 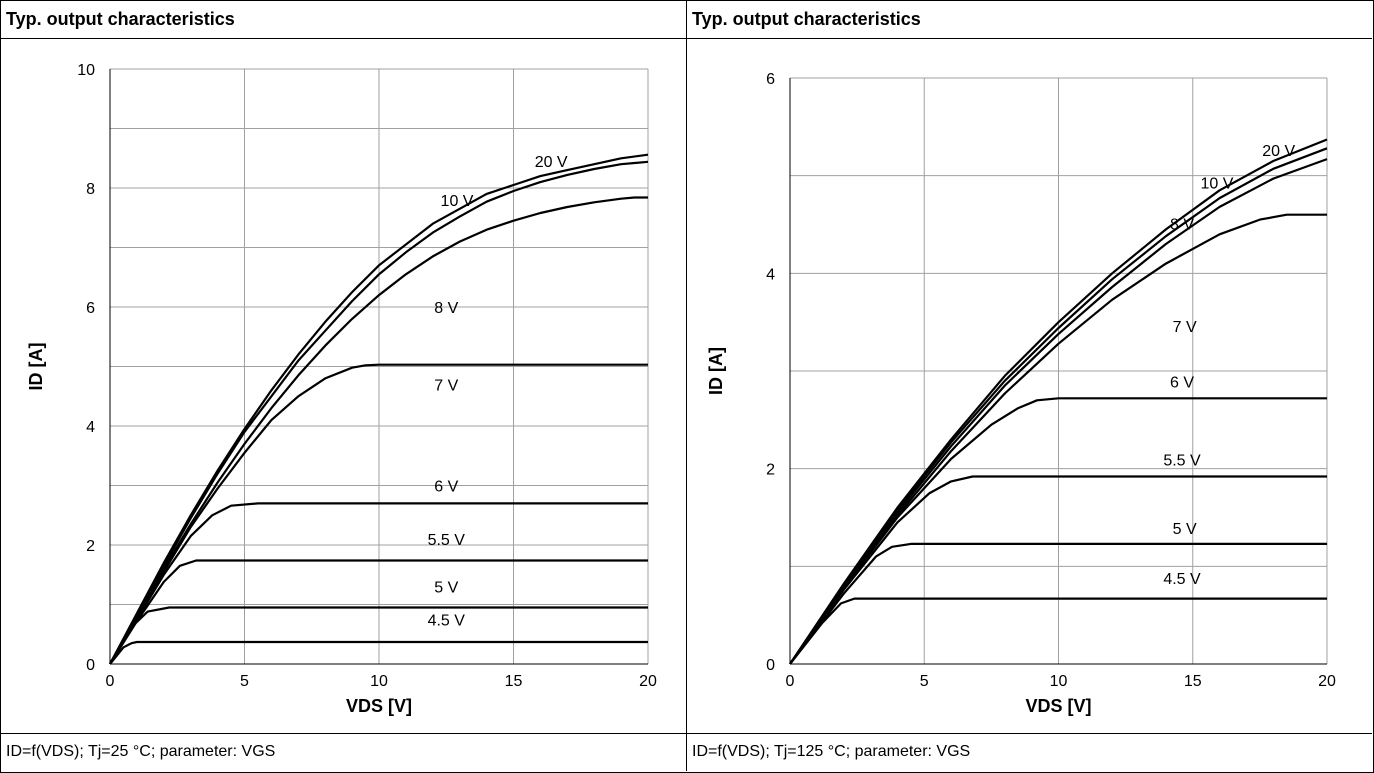 What do you see at coordinates (790, 681) in the screenshot?
I see `c1-x-tick-label-0: 0` at bounding box center [790, 681].